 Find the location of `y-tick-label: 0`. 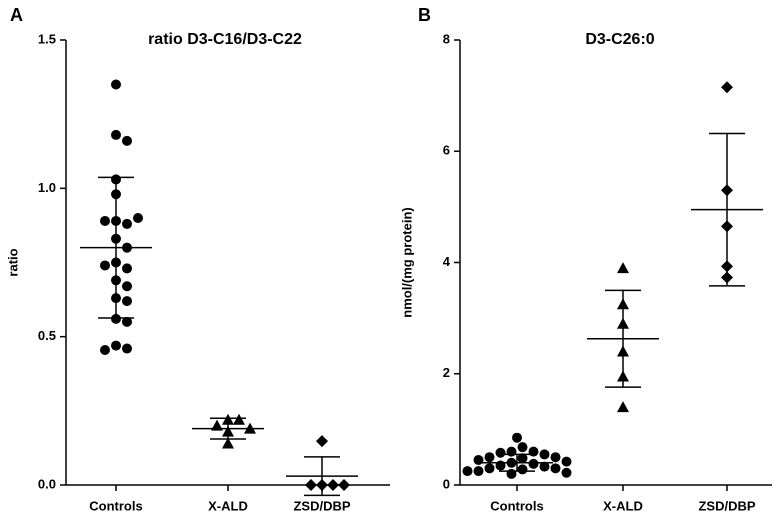

y-tick-label: 0 is located at coordinates (446, 483).